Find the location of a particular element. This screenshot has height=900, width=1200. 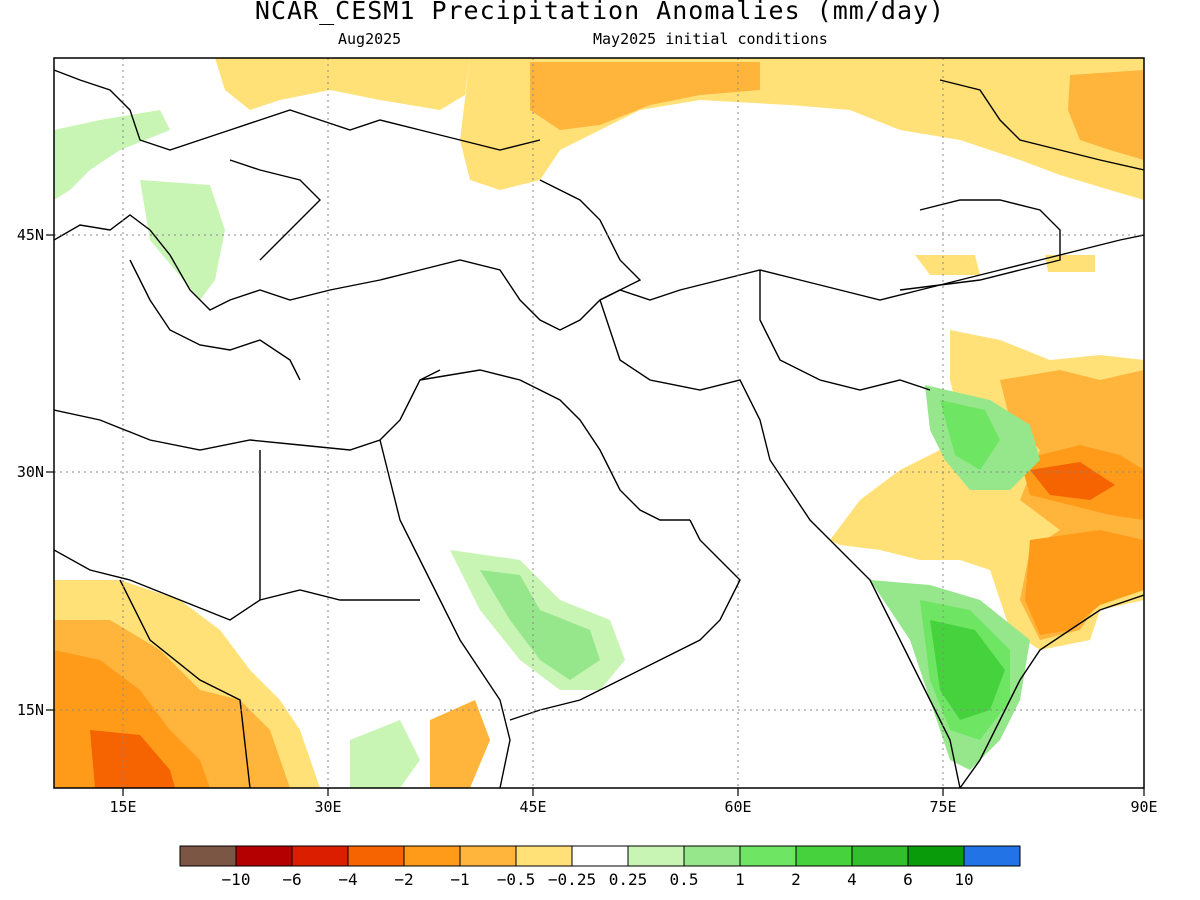

anomaly-region-india-wet-peak is located at coordinates (967, 670).